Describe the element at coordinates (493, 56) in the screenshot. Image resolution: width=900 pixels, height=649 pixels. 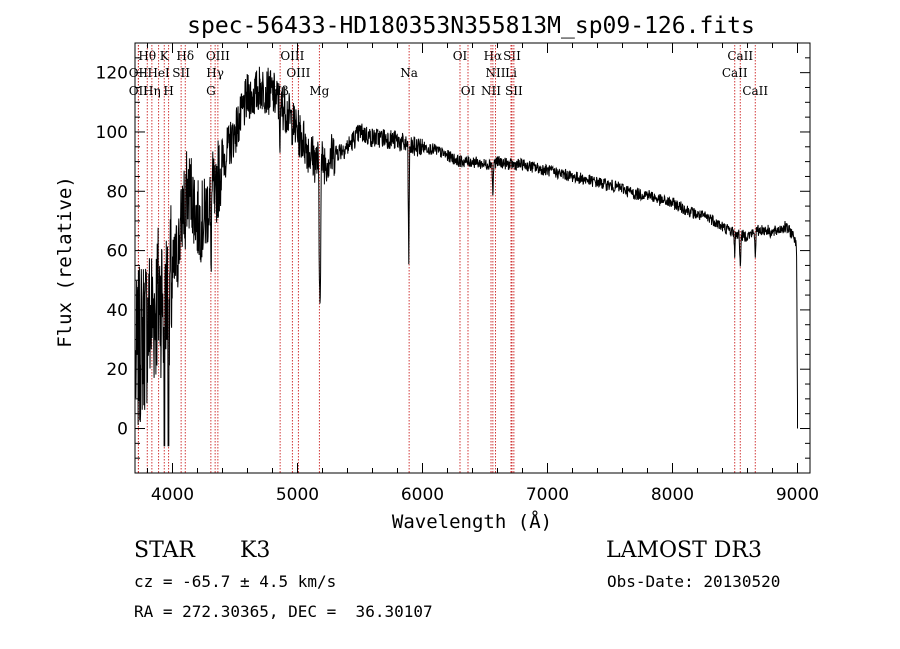
I see `spectral-line-label: Hα` at that location.